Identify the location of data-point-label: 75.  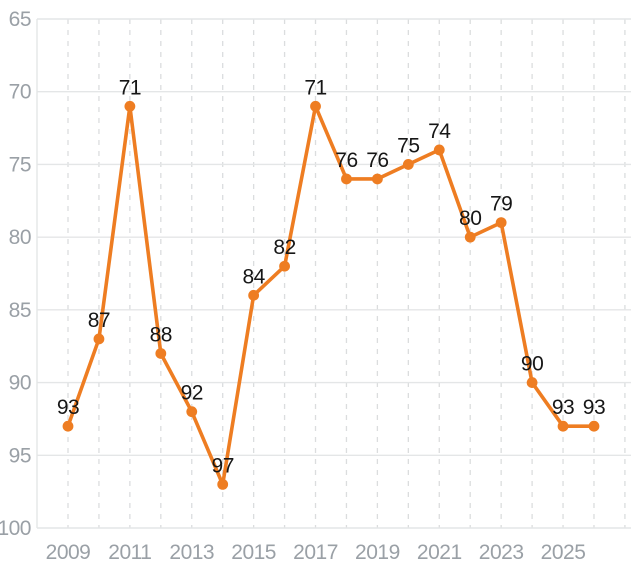
(408, 145).